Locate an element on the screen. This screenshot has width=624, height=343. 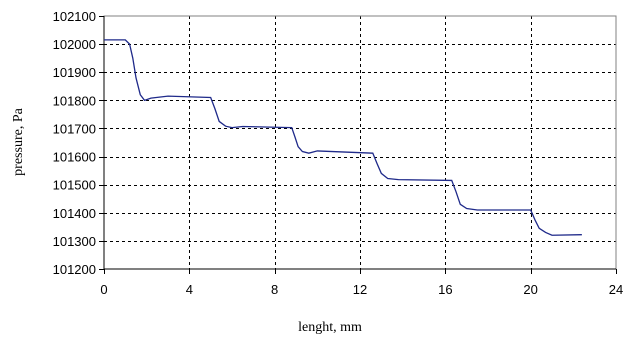
y-tick-label: 101700 is located at coordinates (74, 128).